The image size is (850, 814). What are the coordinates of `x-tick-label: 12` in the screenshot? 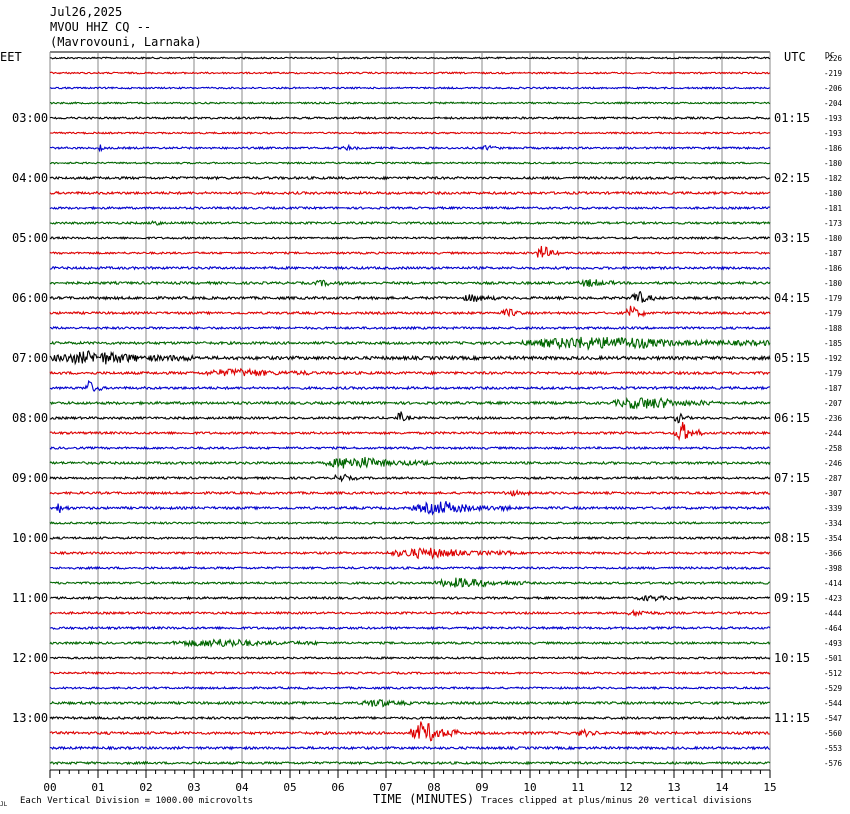 It's located at (625, 787).